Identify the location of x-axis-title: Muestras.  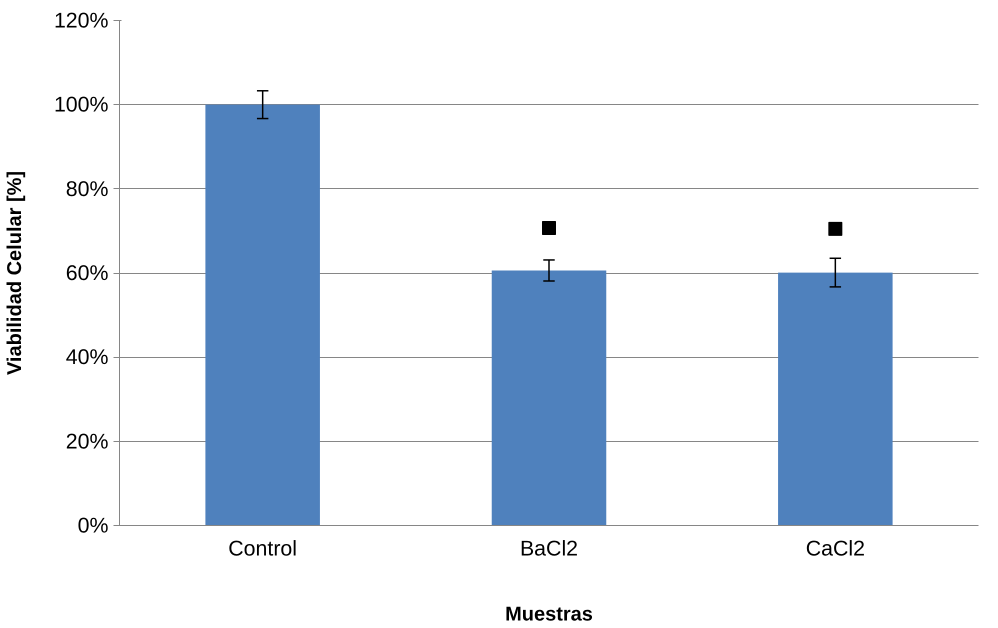
(549, 615).